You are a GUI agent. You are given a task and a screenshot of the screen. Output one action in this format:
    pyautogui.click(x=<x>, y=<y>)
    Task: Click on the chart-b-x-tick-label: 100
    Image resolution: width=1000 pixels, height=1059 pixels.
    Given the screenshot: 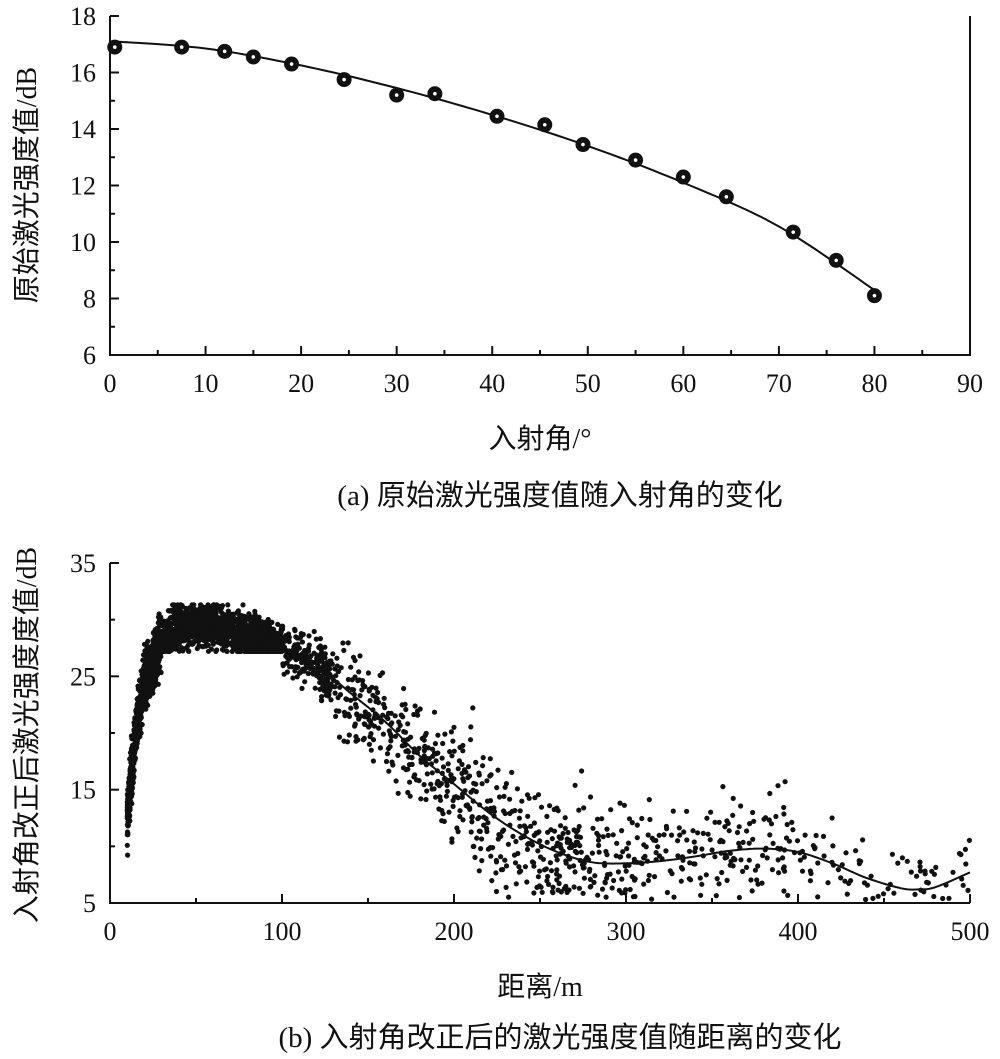 What is the action you would take?
    pyautogui.click(x=282, y=931)
    